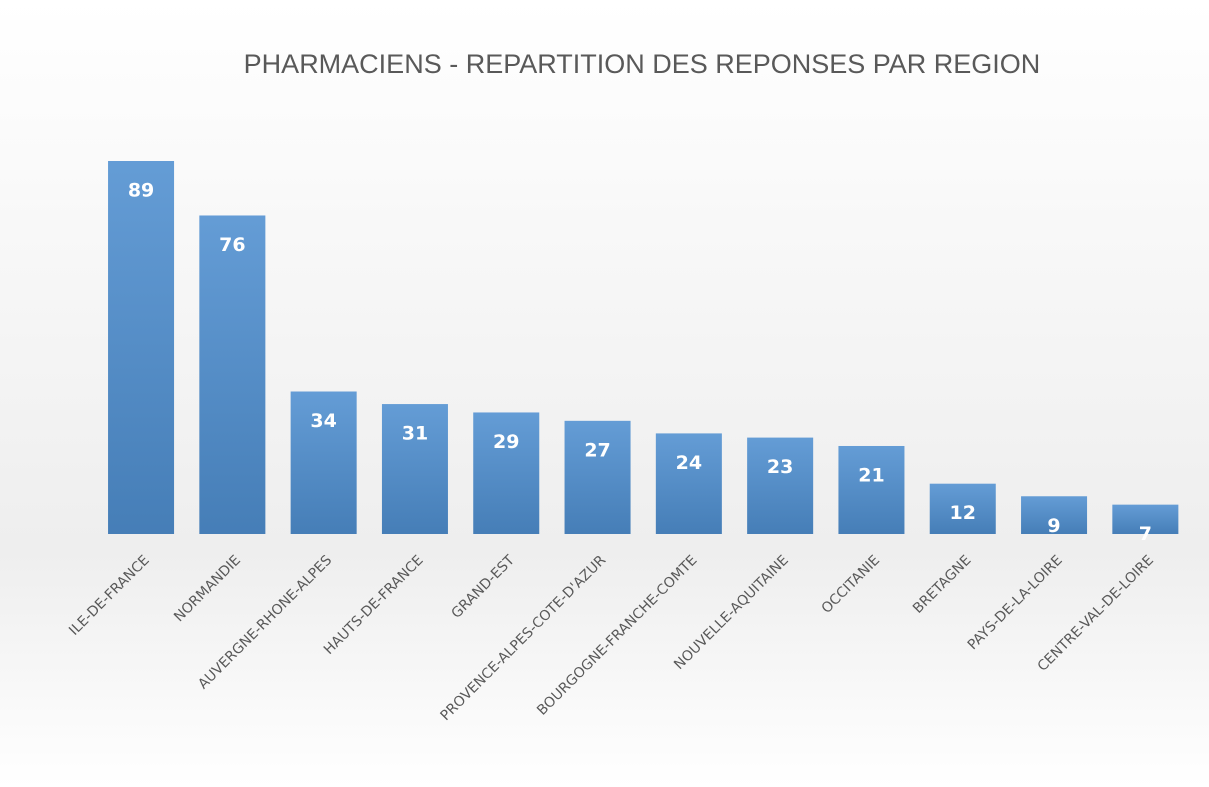  I want to click on data-label: 89, so click(141, 191).